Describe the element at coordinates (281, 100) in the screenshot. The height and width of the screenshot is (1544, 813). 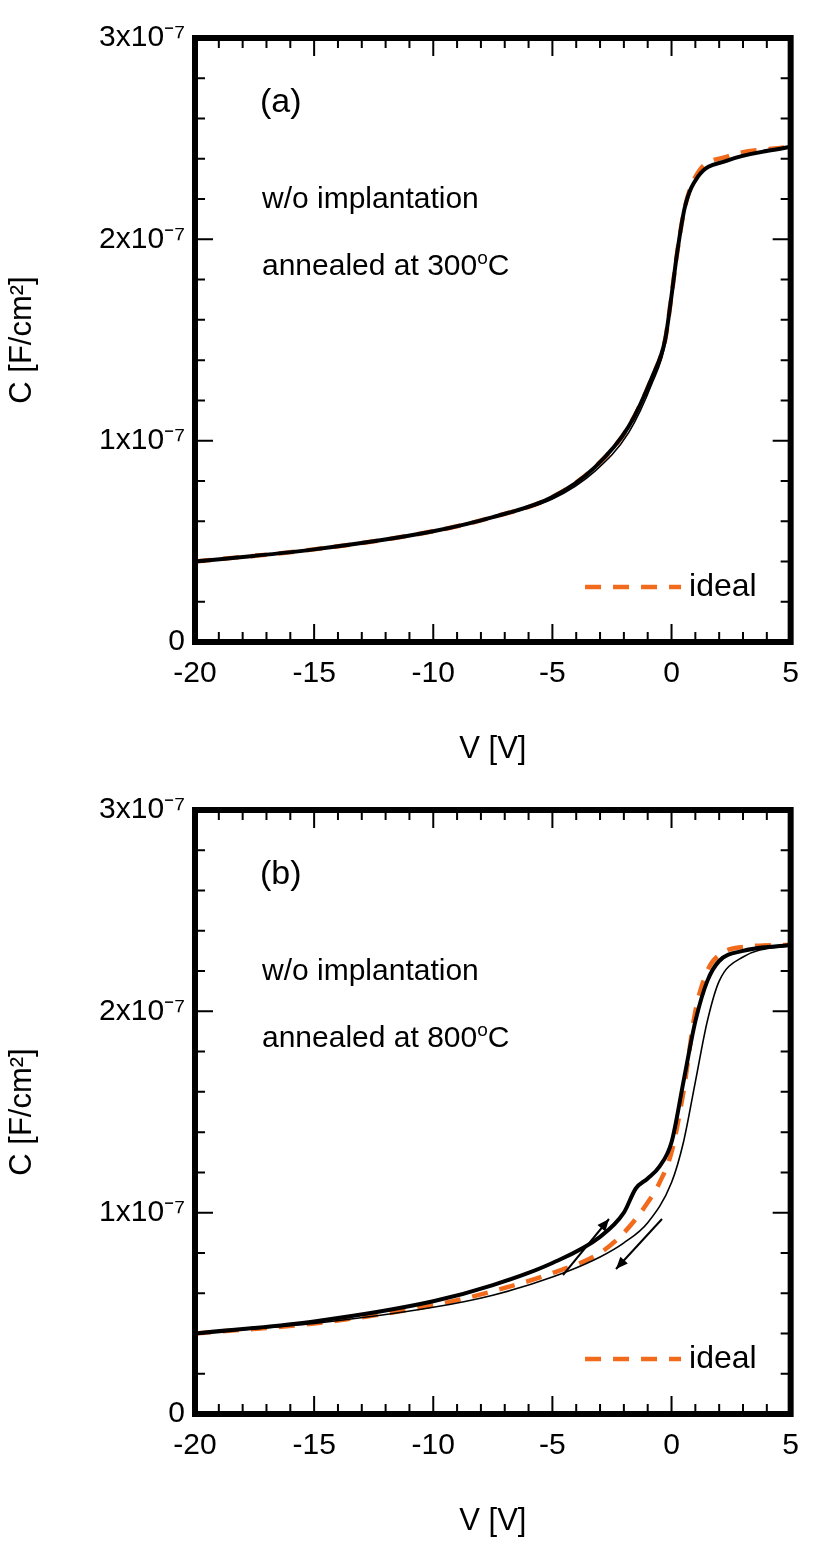
I see `annotation: (a)` at that location.